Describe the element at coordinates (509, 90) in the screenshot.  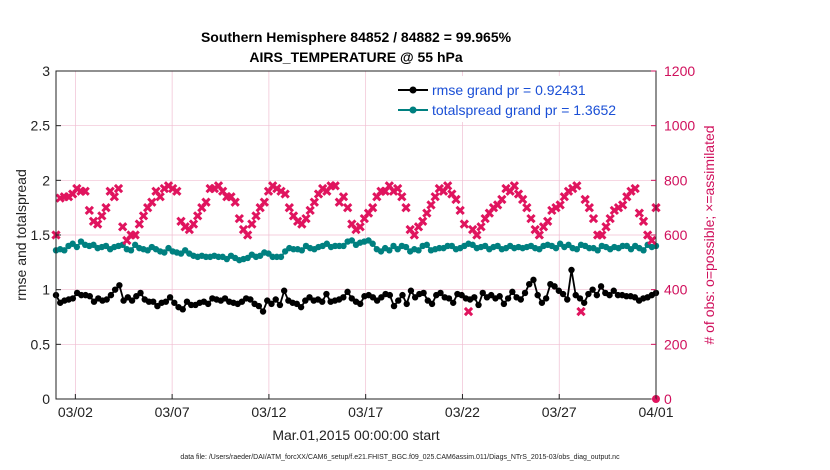
I see `legend-label-rmse: rmse grand pr = 0.92431` at that location.